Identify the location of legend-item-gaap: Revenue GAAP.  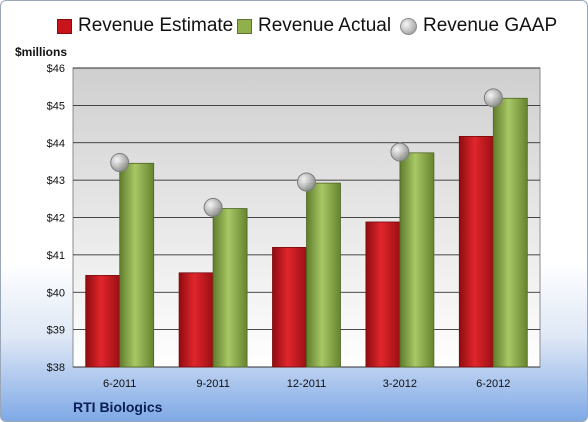
(478, 26).